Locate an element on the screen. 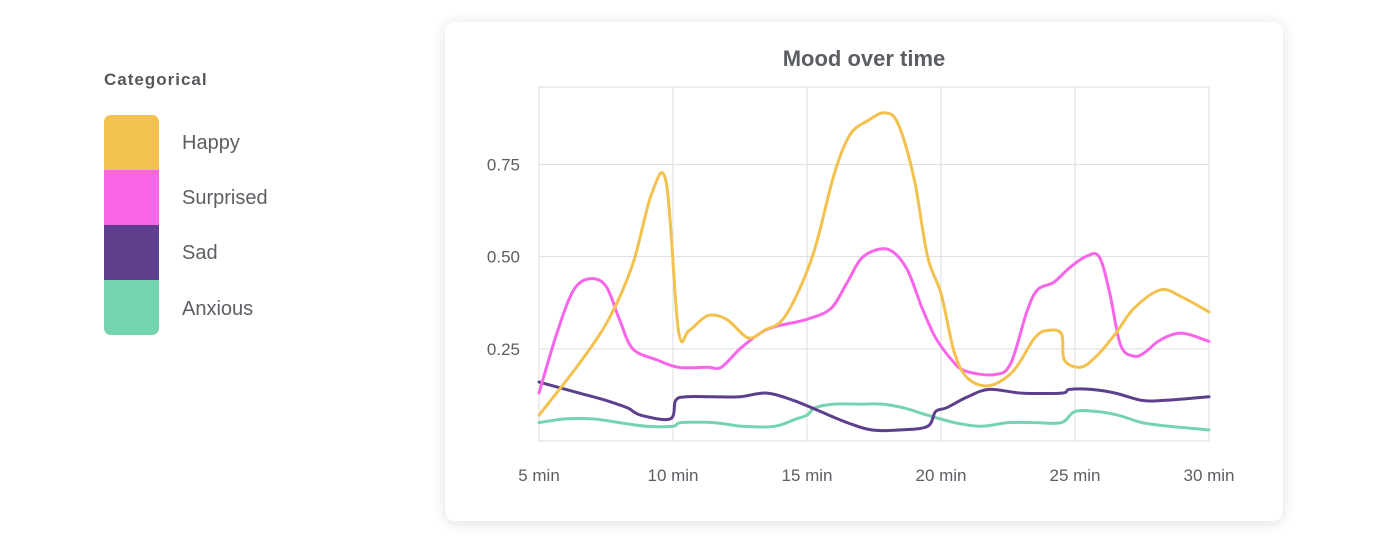 The height and width of the screenshot is (550, 1400). legend: Categorical Happy Surprised Sad Anxious is located at coordinates (186, 203).